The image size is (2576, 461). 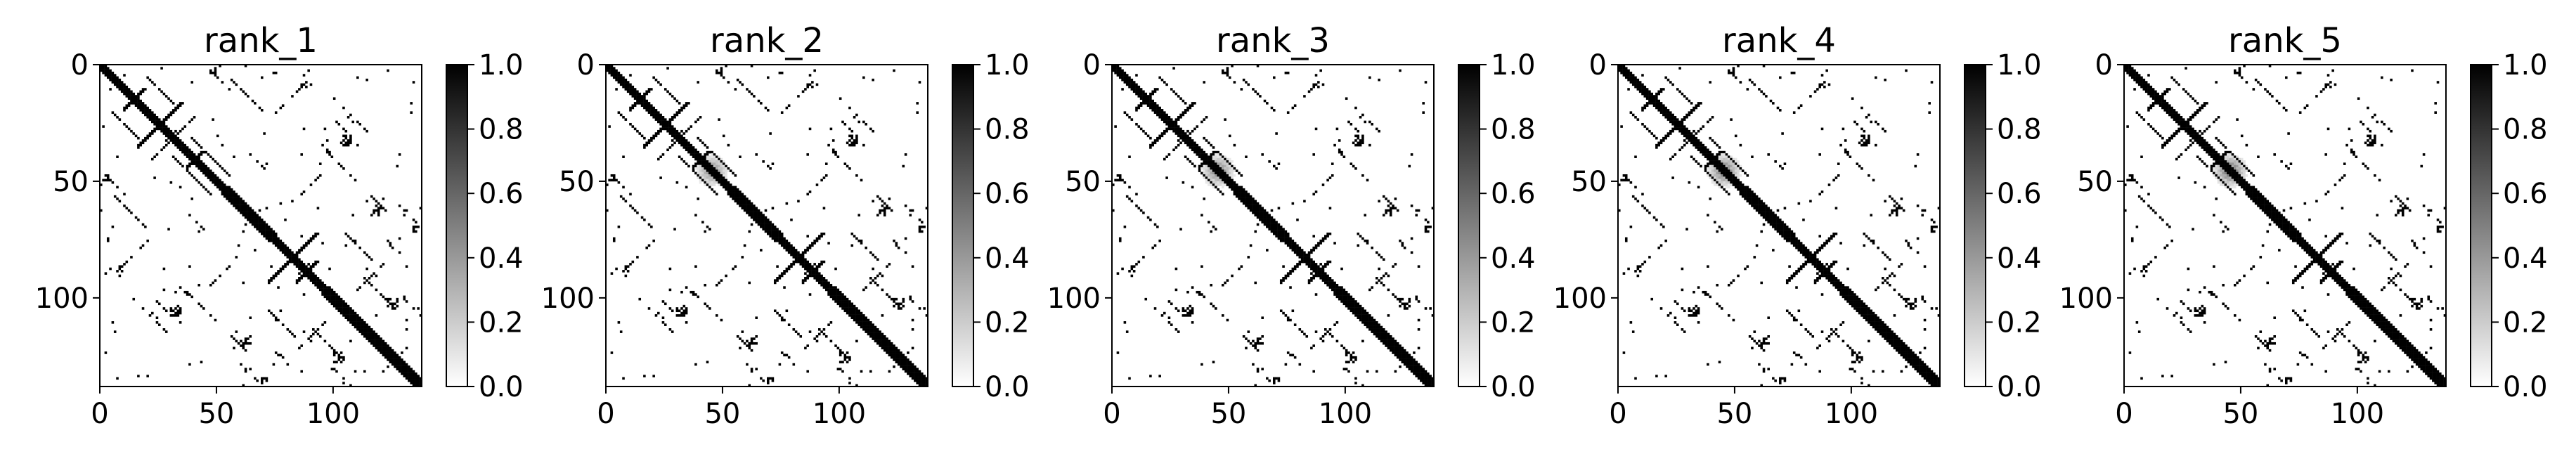 What do you see at coordinates (1780, 226) in the screenshot?
I see `heatmap-cells` at bounding box center [1780, 226].